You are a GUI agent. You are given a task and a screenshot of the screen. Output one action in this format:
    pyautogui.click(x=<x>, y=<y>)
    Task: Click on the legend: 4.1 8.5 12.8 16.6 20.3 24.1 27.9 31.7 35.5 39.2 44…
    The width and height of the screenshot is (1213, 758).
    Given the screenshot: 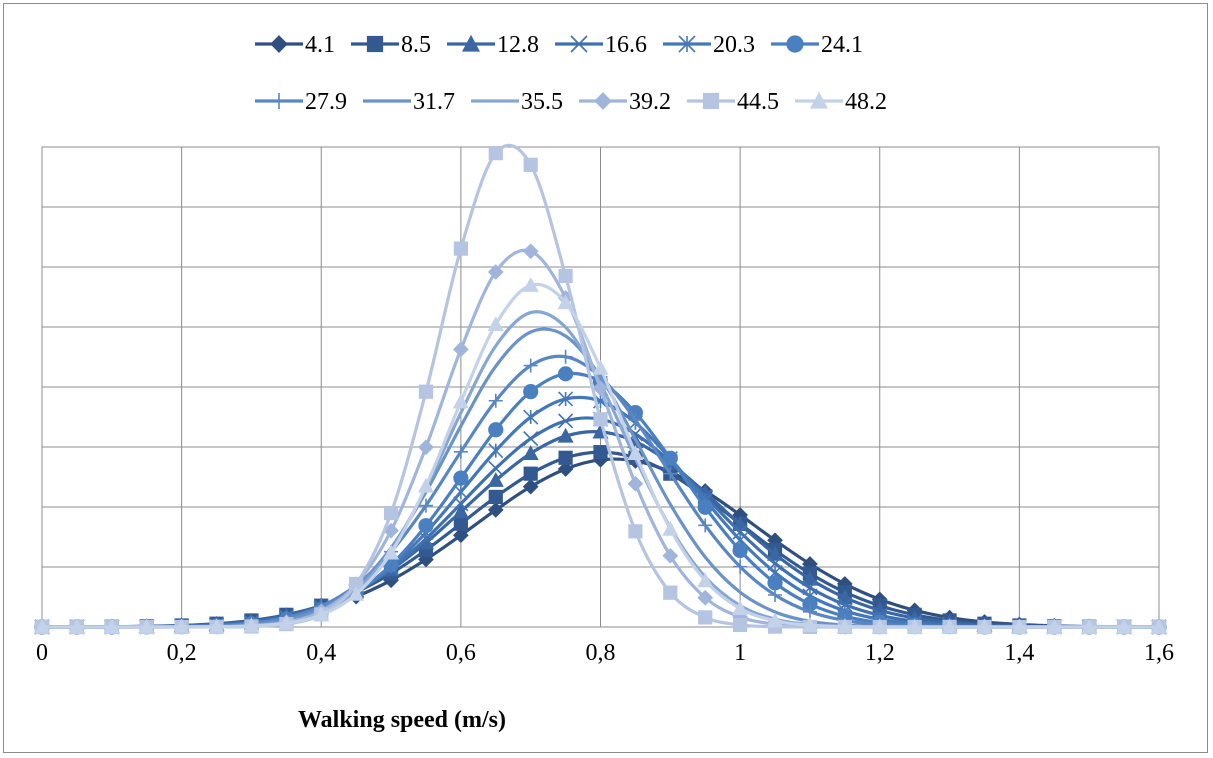 What is the action you would take?
    pyautogui.click(x=571, y=73)
    